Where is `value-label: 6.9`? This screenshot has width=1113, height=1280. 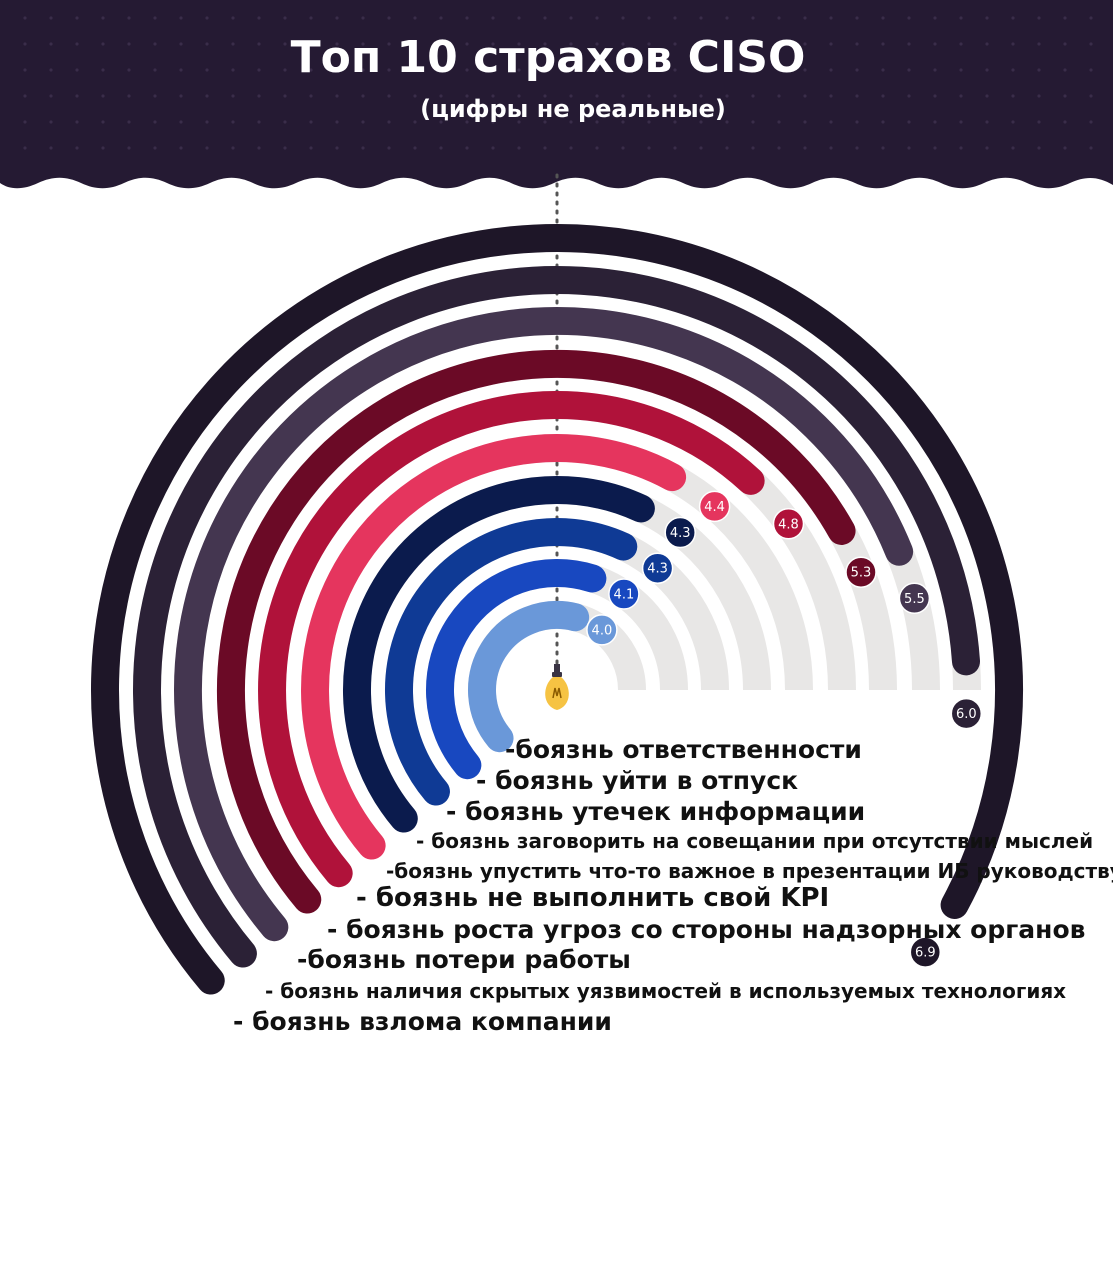 value-label: 6.9 is located at coordinates (925, 953).